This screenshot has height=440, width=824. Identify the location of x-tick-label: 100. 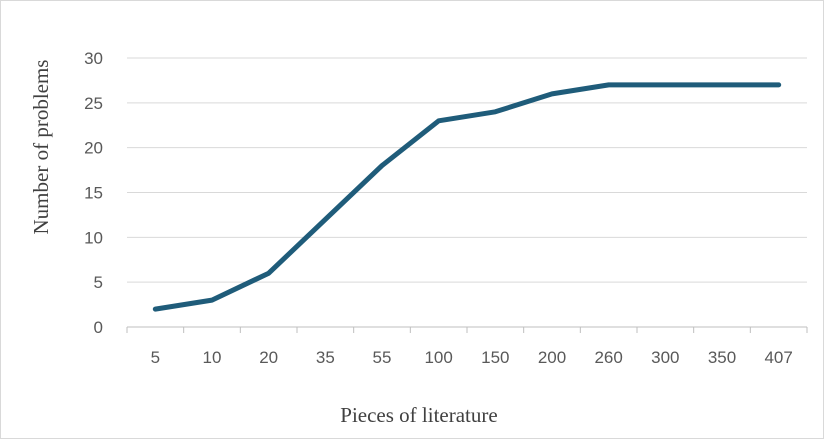
(438, 357).